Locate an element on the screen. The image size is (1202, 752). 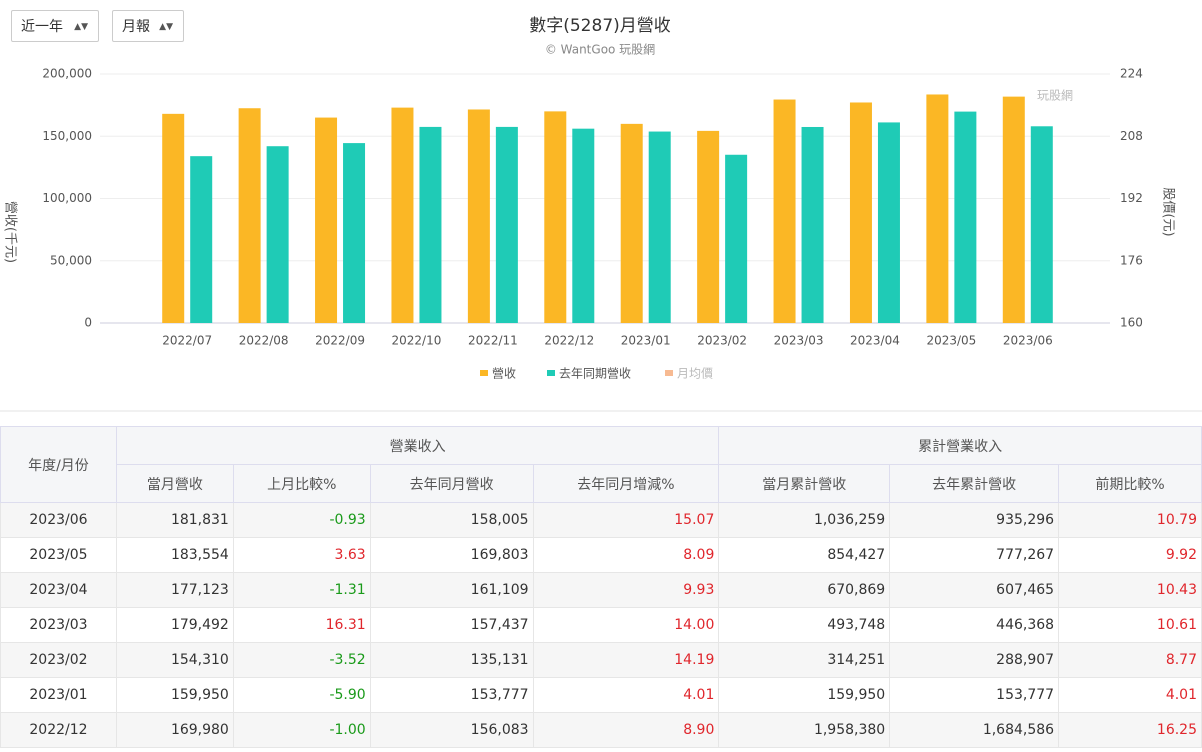
x-tick-label: 2023/05 is located at coordinates (951, 341).